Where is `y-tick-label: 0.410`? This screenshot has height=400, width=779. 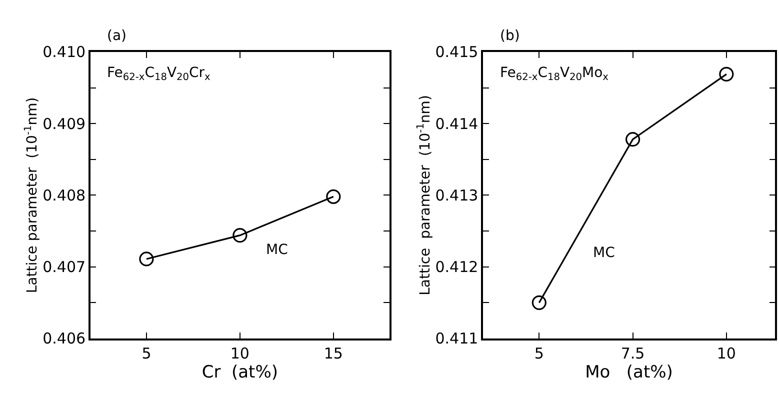 y-tick-label: 0.410 is located at coordinates (64, 52).